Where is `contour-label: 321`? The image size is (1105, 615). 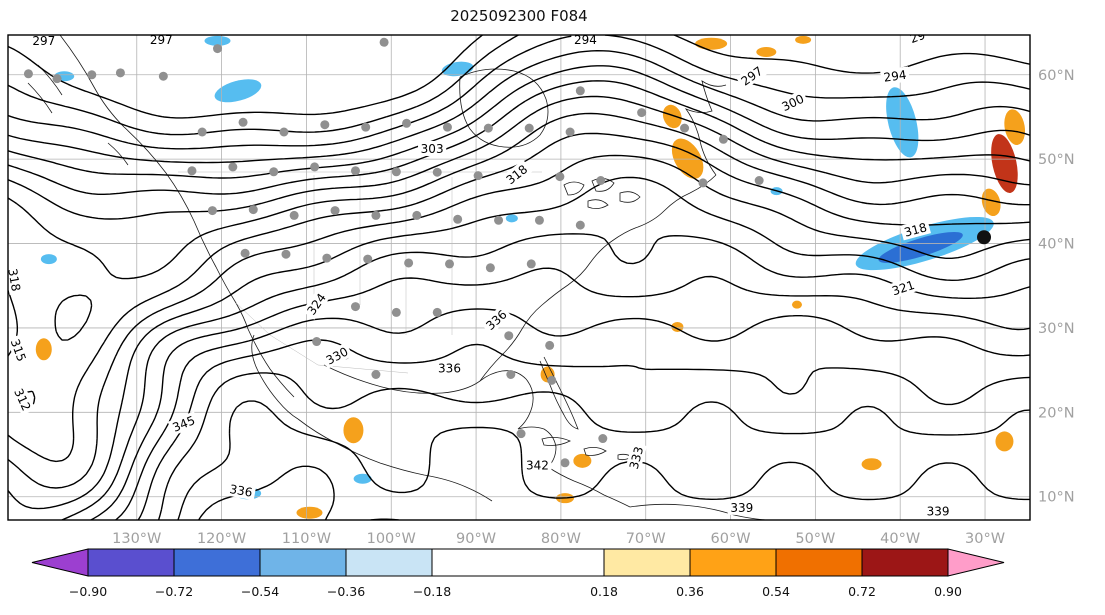
contour-label: 321 is located at coordinates (903, 288).